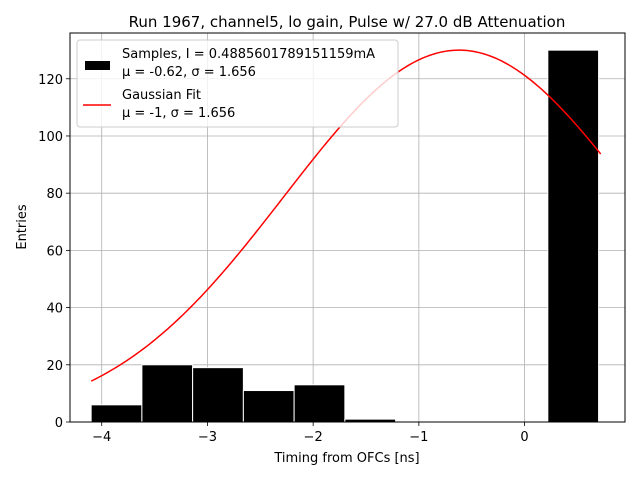 The height and width of the screenshot is (480, 640). I want to click on y-axis-ticks: 0 20 40 60 80 100 120, so click(54, 252).